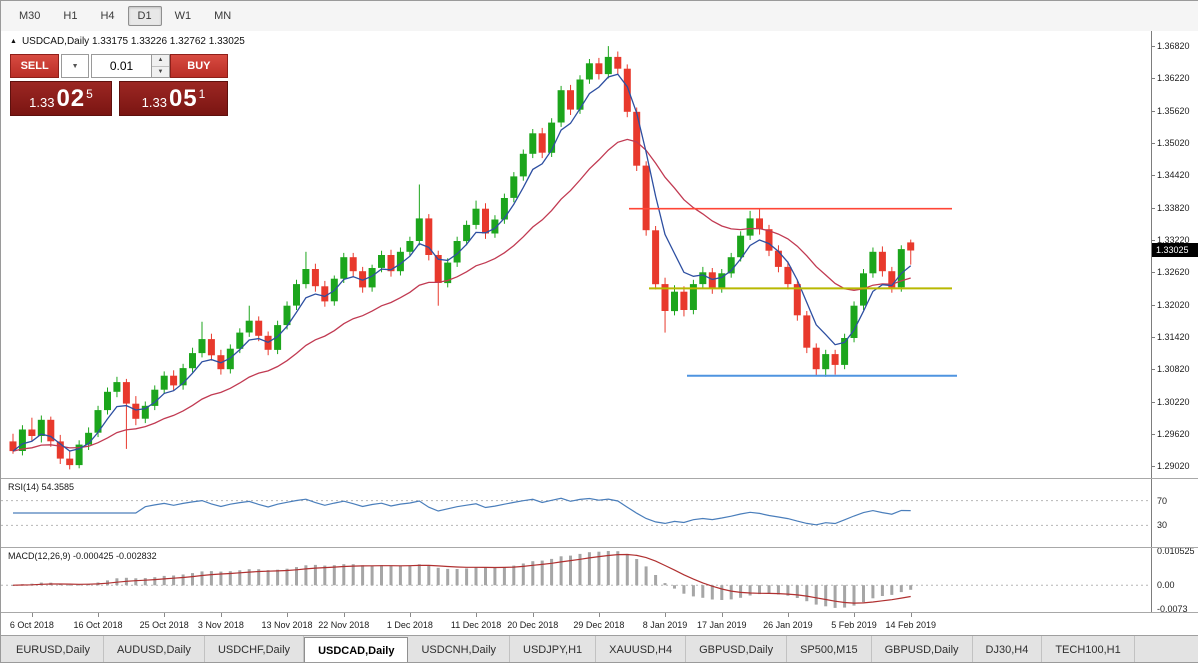  Describe the element at coordinates (35, 66) in the screenshot. I see `sell-button: SELL` at that location.